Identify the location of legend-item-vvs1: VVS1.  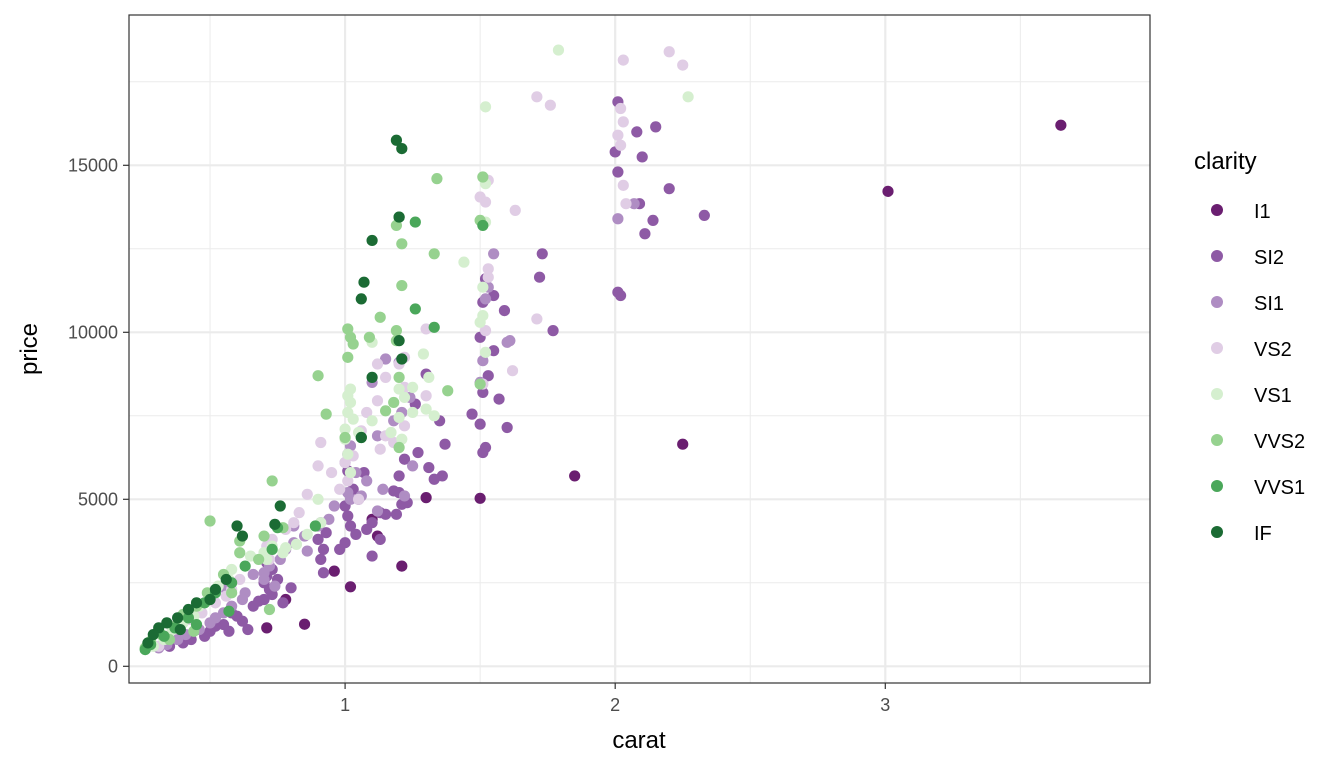
(1258, 488).